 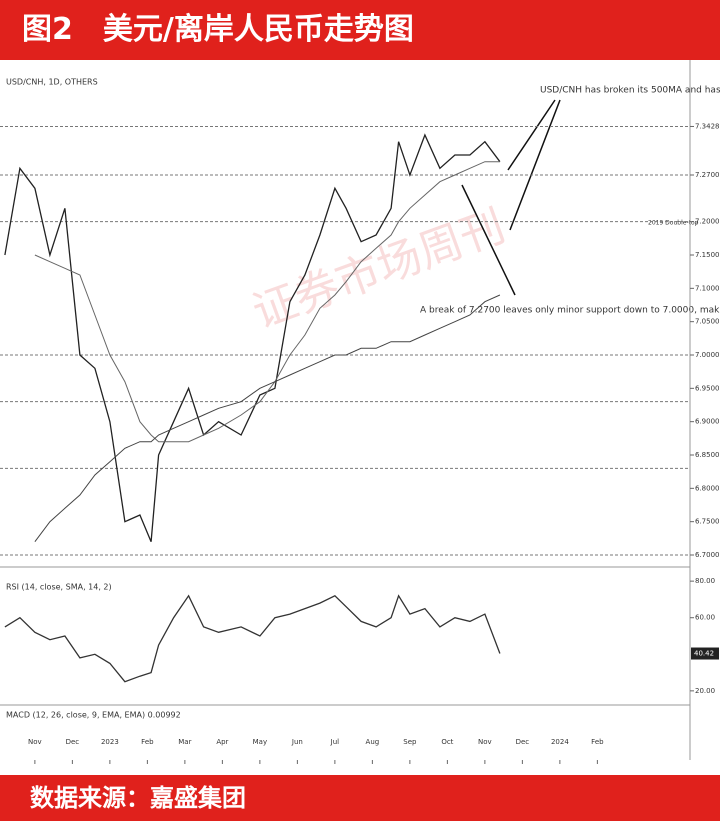 What do you see at coordinates (59, 587) in the screenshot?
I see `rsi-title: RSI (14, close, SMA, 14, 2)` at bounding box center [59, 587].